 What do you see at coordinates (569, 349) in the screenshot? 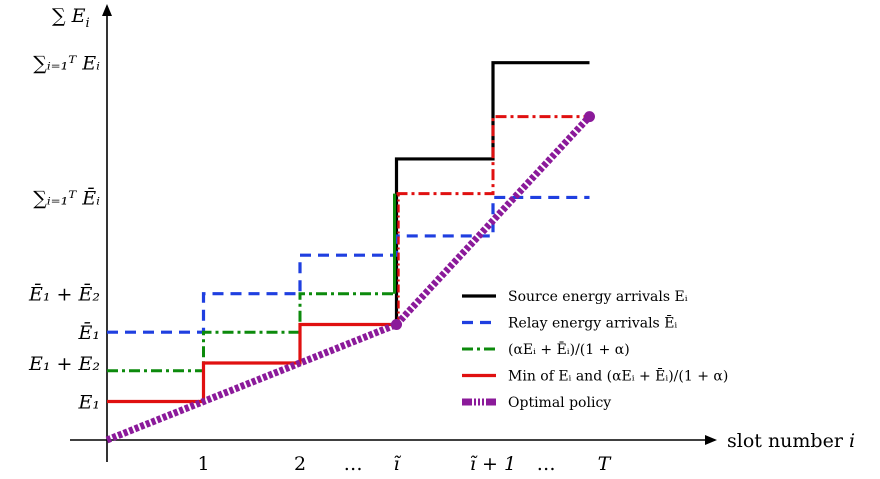
I see `legend-label: (αEᵢ + Ēᵢ)/(1 + α)` at bounding box center [569, 349].